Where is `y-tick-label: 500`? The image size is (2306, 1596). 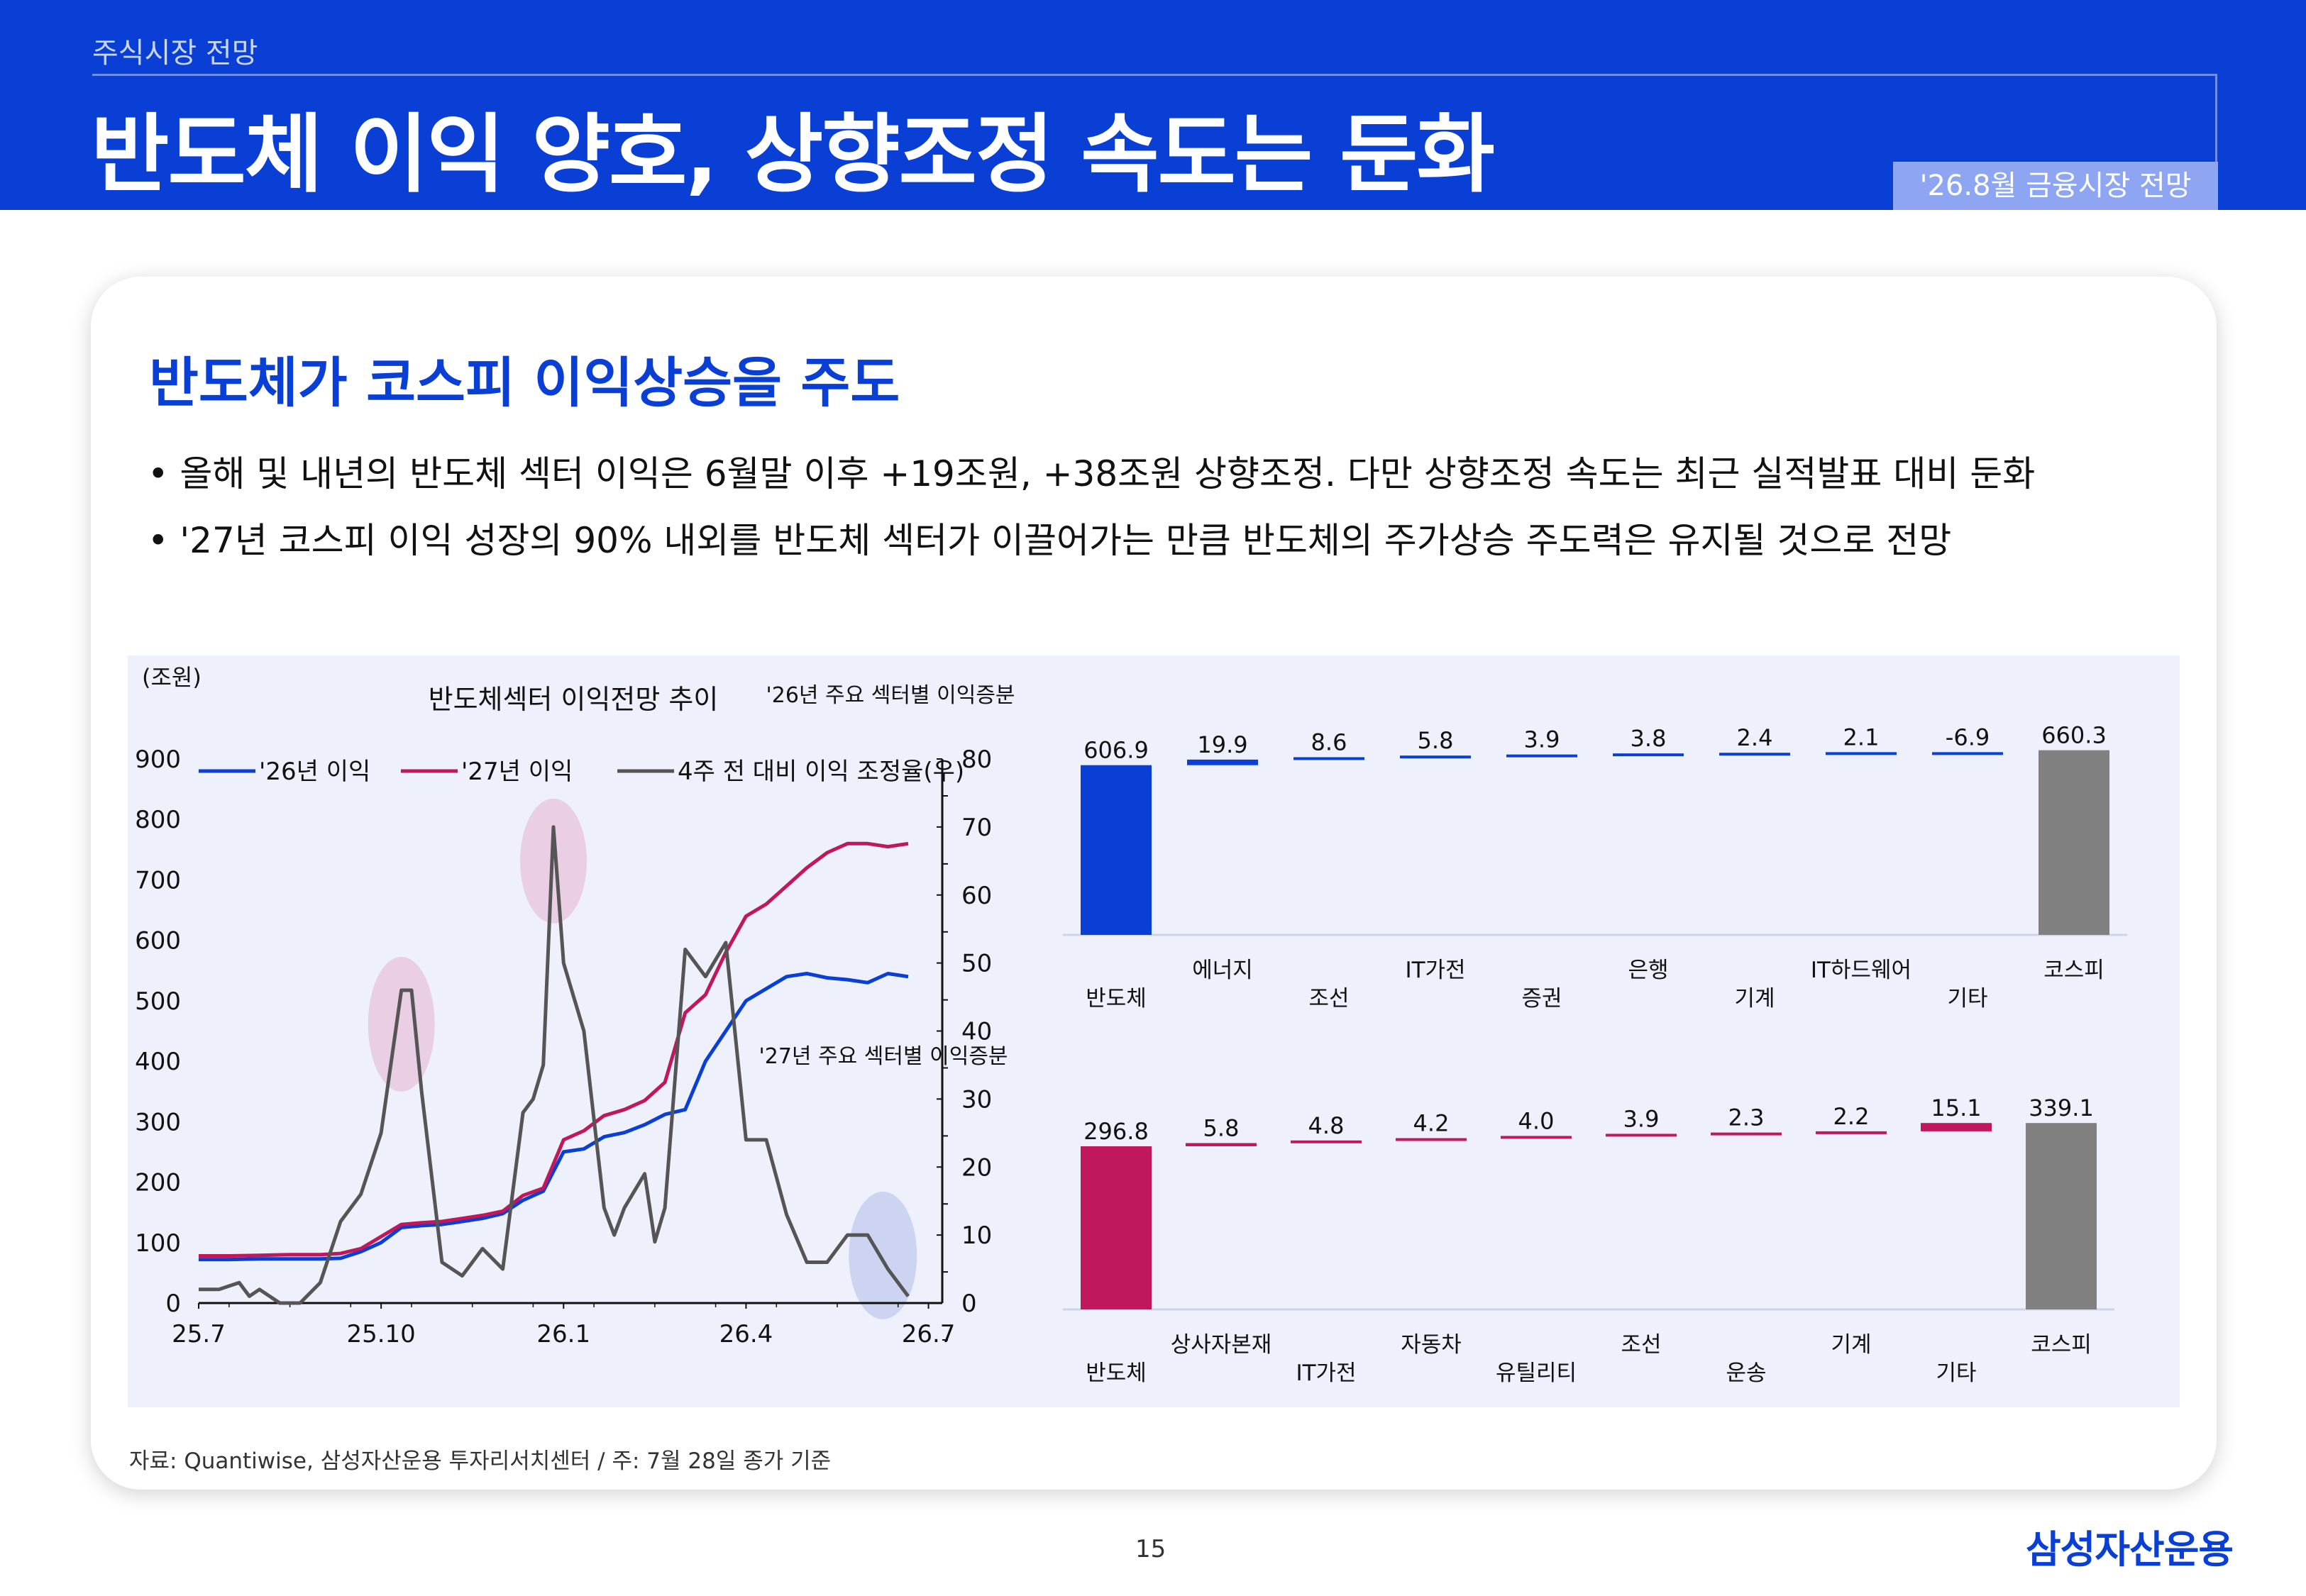 y-tick-label: 500 is located at coordinates (158, 1002).